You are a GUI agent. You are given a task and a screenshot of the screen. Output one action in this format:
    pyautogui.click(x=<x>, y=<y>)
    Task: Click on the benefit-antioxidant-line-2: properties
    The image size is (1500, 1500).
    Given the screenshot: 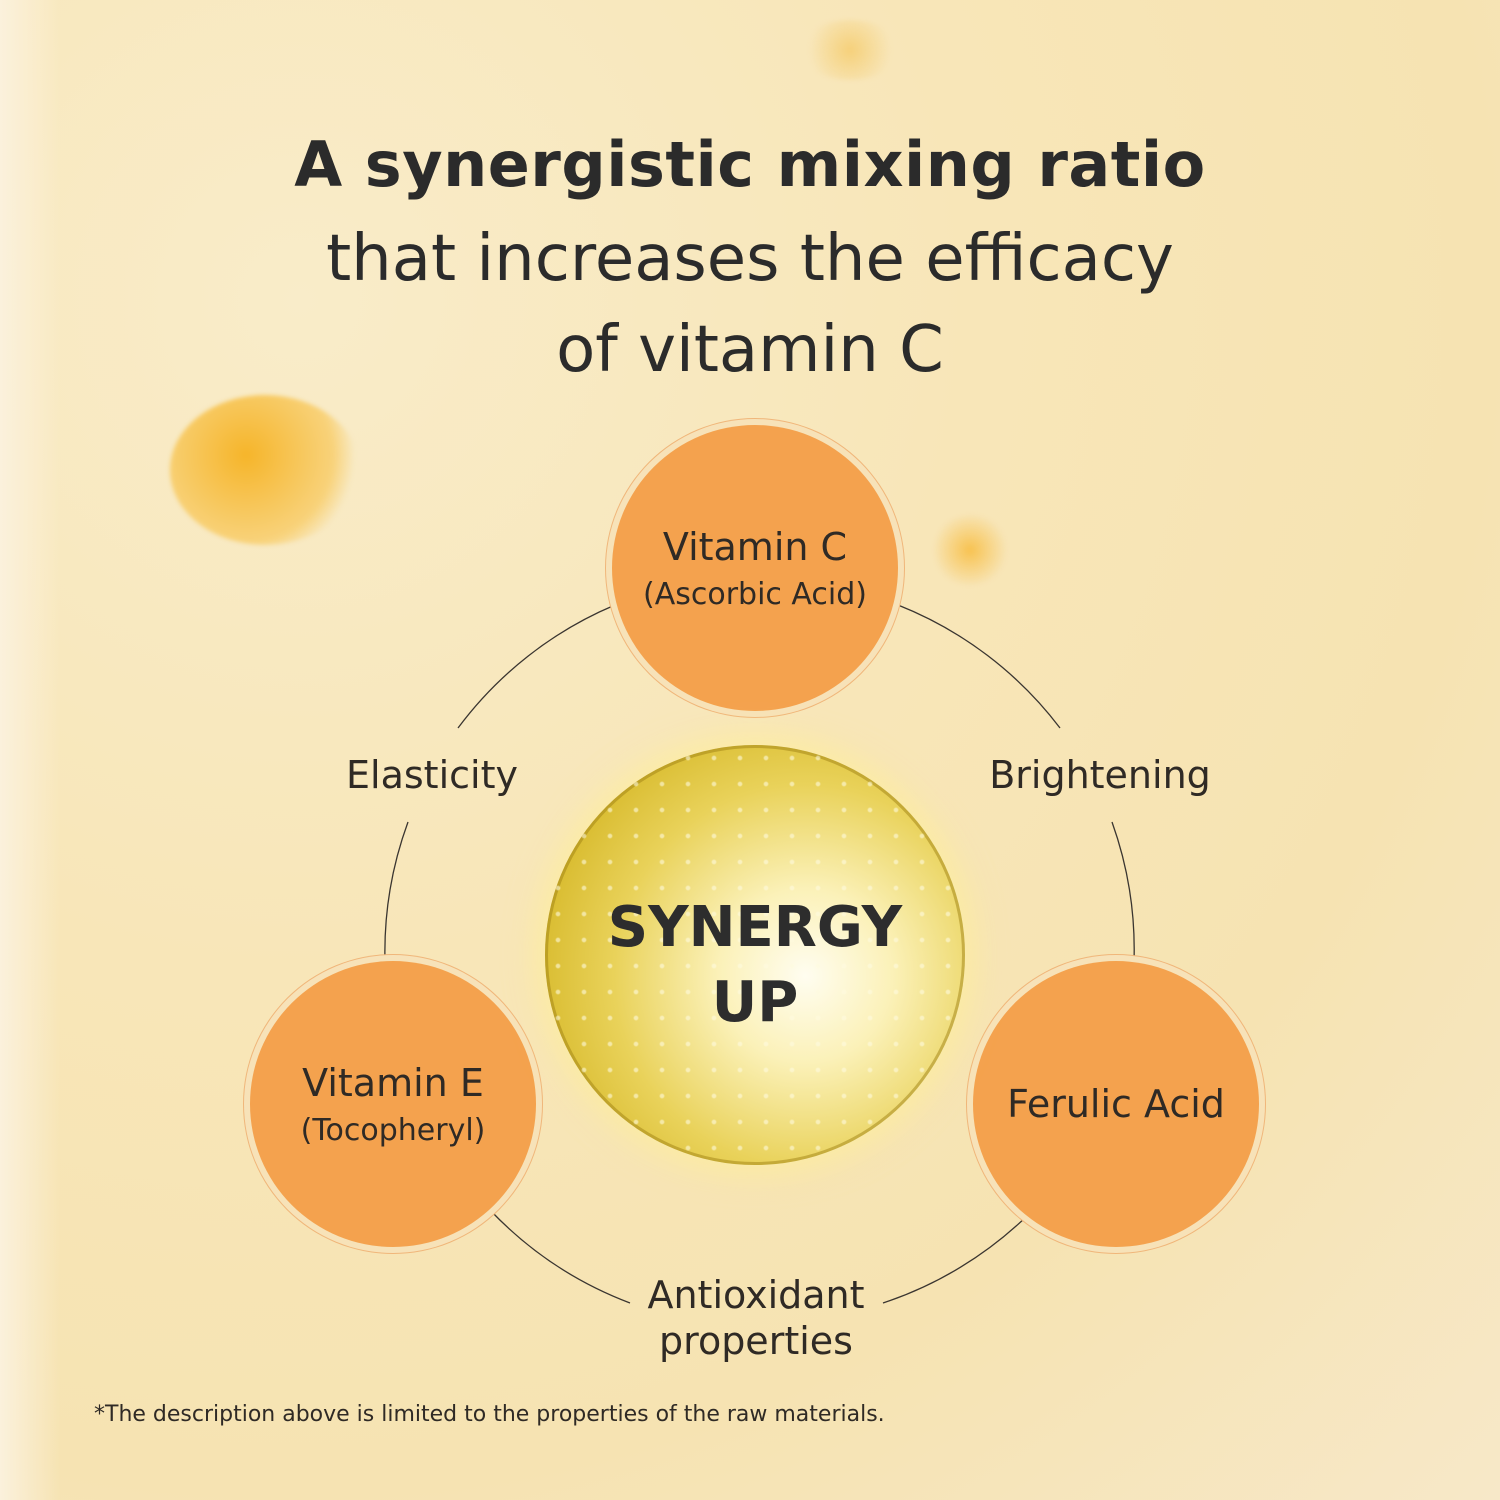 What is the action you would take?
    pyautogui.click(x=756, y=1341)
    